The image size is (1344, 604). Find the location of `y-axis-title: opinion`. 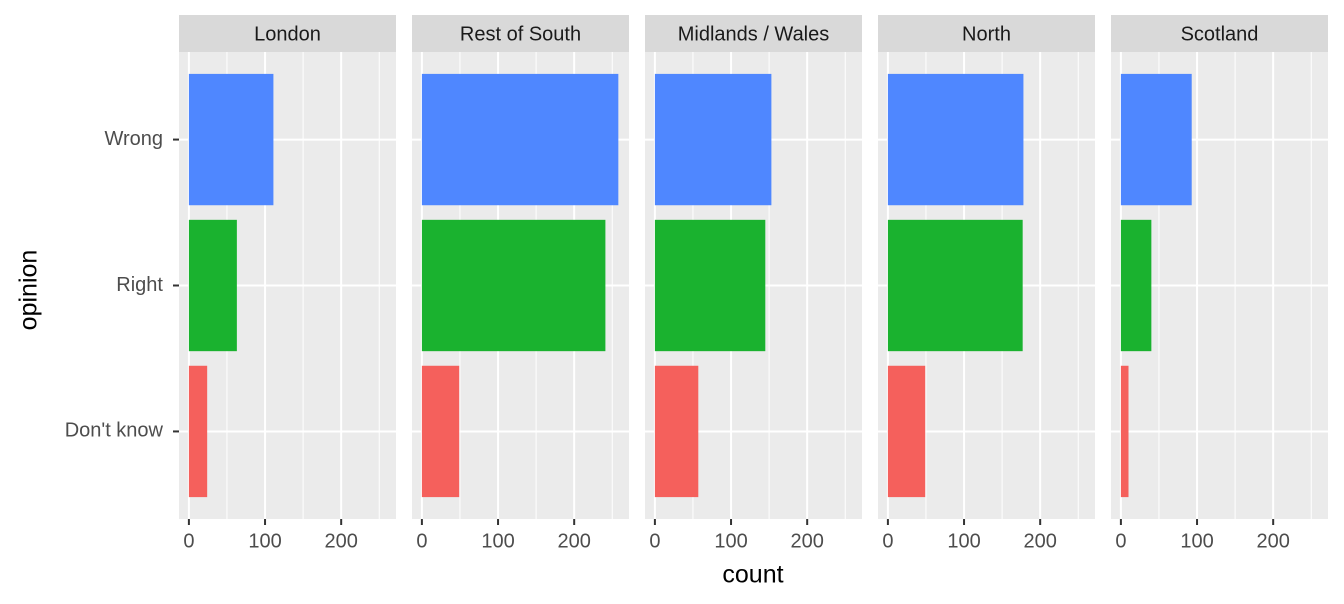

y-axis-title: opinion is located at coordinates (29, 290).